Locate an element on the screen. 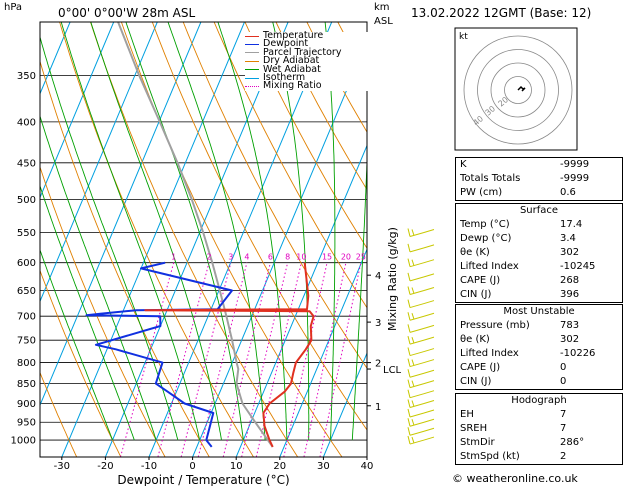  mu-label: θe (K) is located at coordinates (475, 339).